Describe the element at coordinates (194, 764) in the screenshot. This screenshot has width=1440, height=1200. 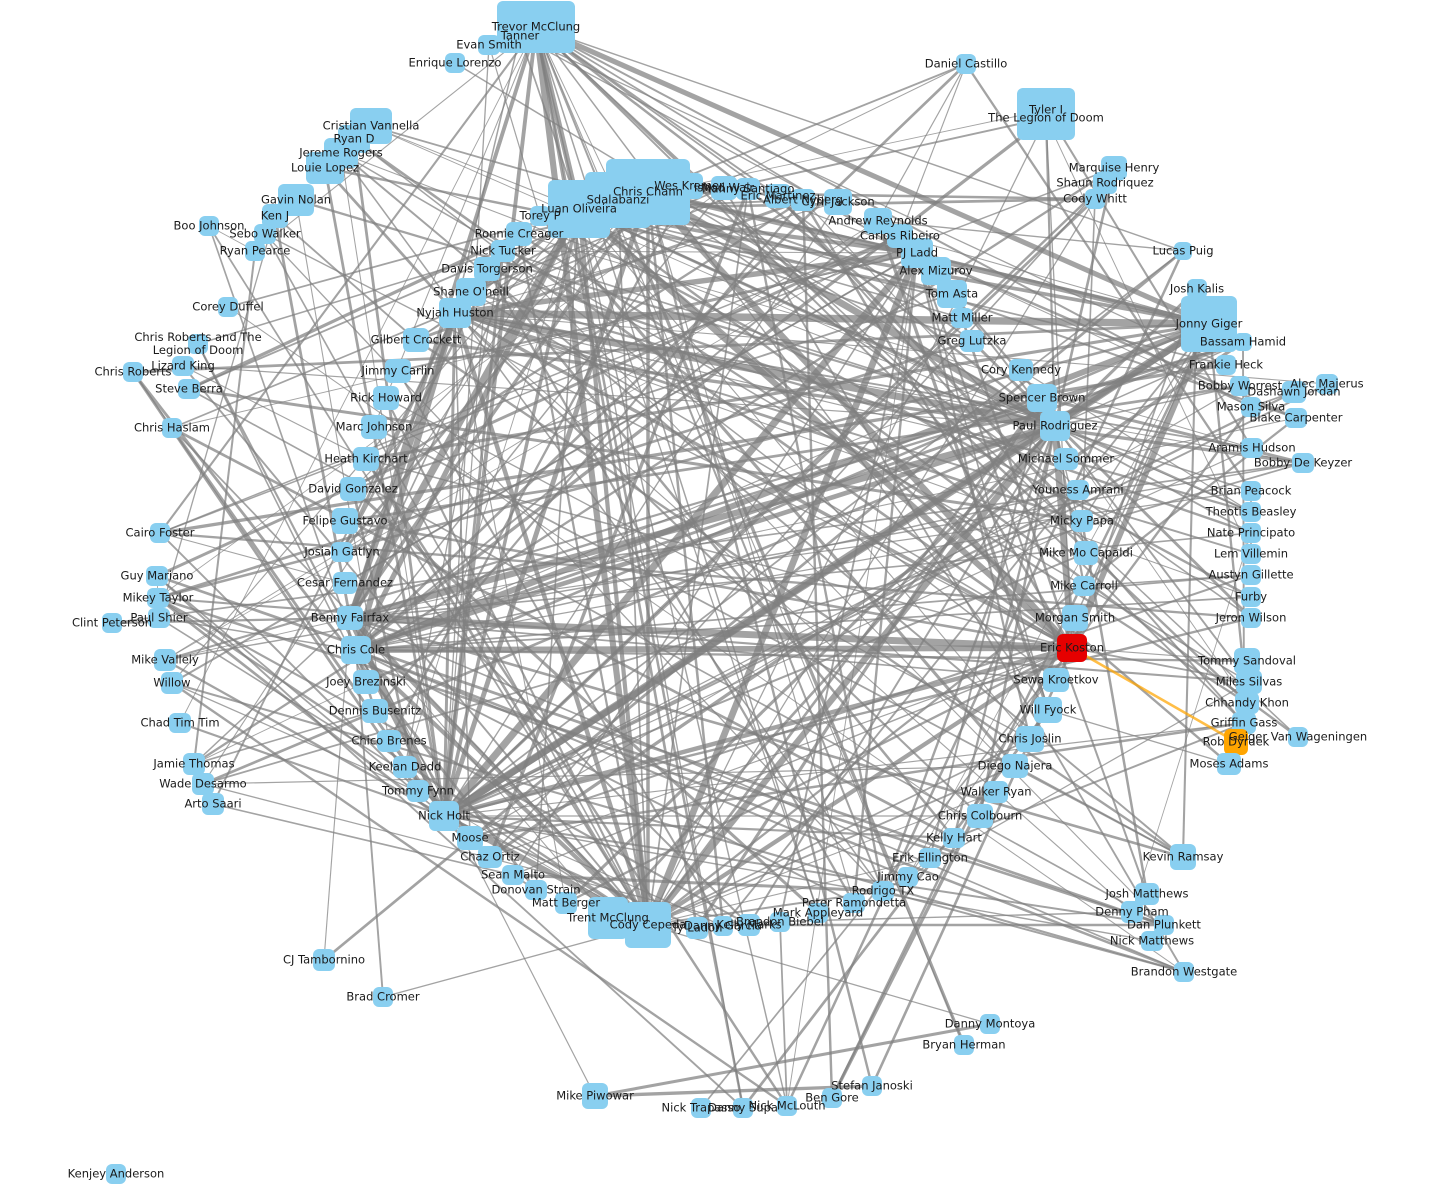
I see `graph-node-jamie-thomas` at that location.